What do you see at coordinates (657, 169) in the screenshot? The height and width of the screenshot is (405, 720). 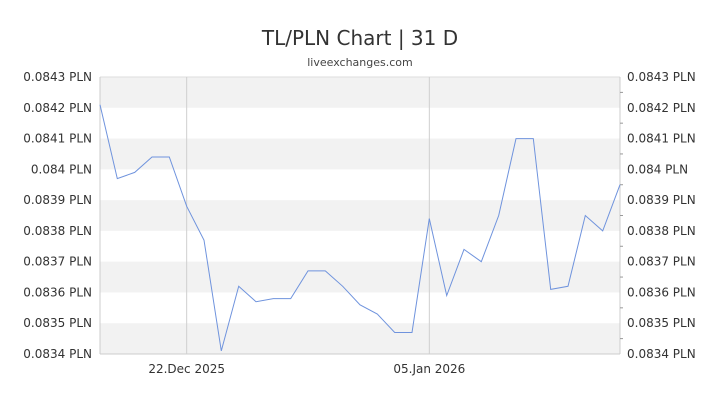 I see `y-tick-label-right: 0.084 PLN` at bounding box center [657, 169].